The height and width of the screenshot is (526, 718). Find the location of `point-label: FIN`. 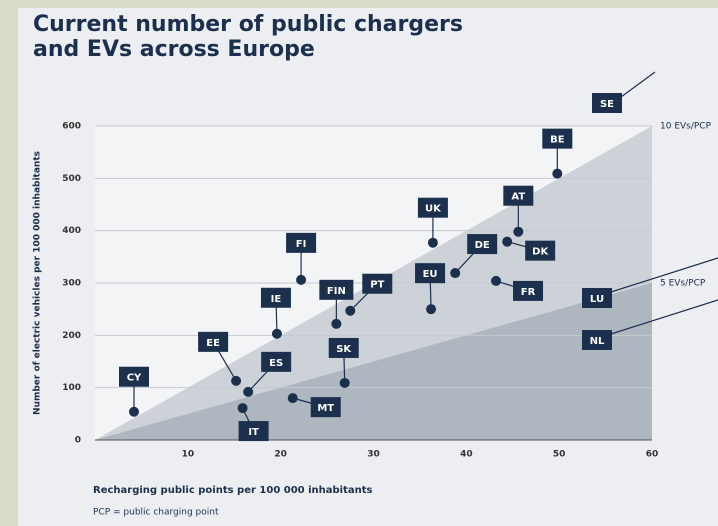

point-label: FIN is located at coordinates (336, 291).